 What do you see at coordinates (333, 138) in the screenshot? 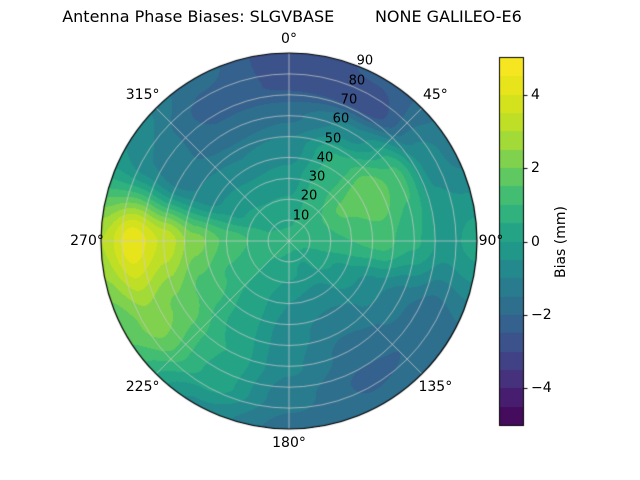
I see `radial-tick-label: 50` at bounding box center [333, 138].